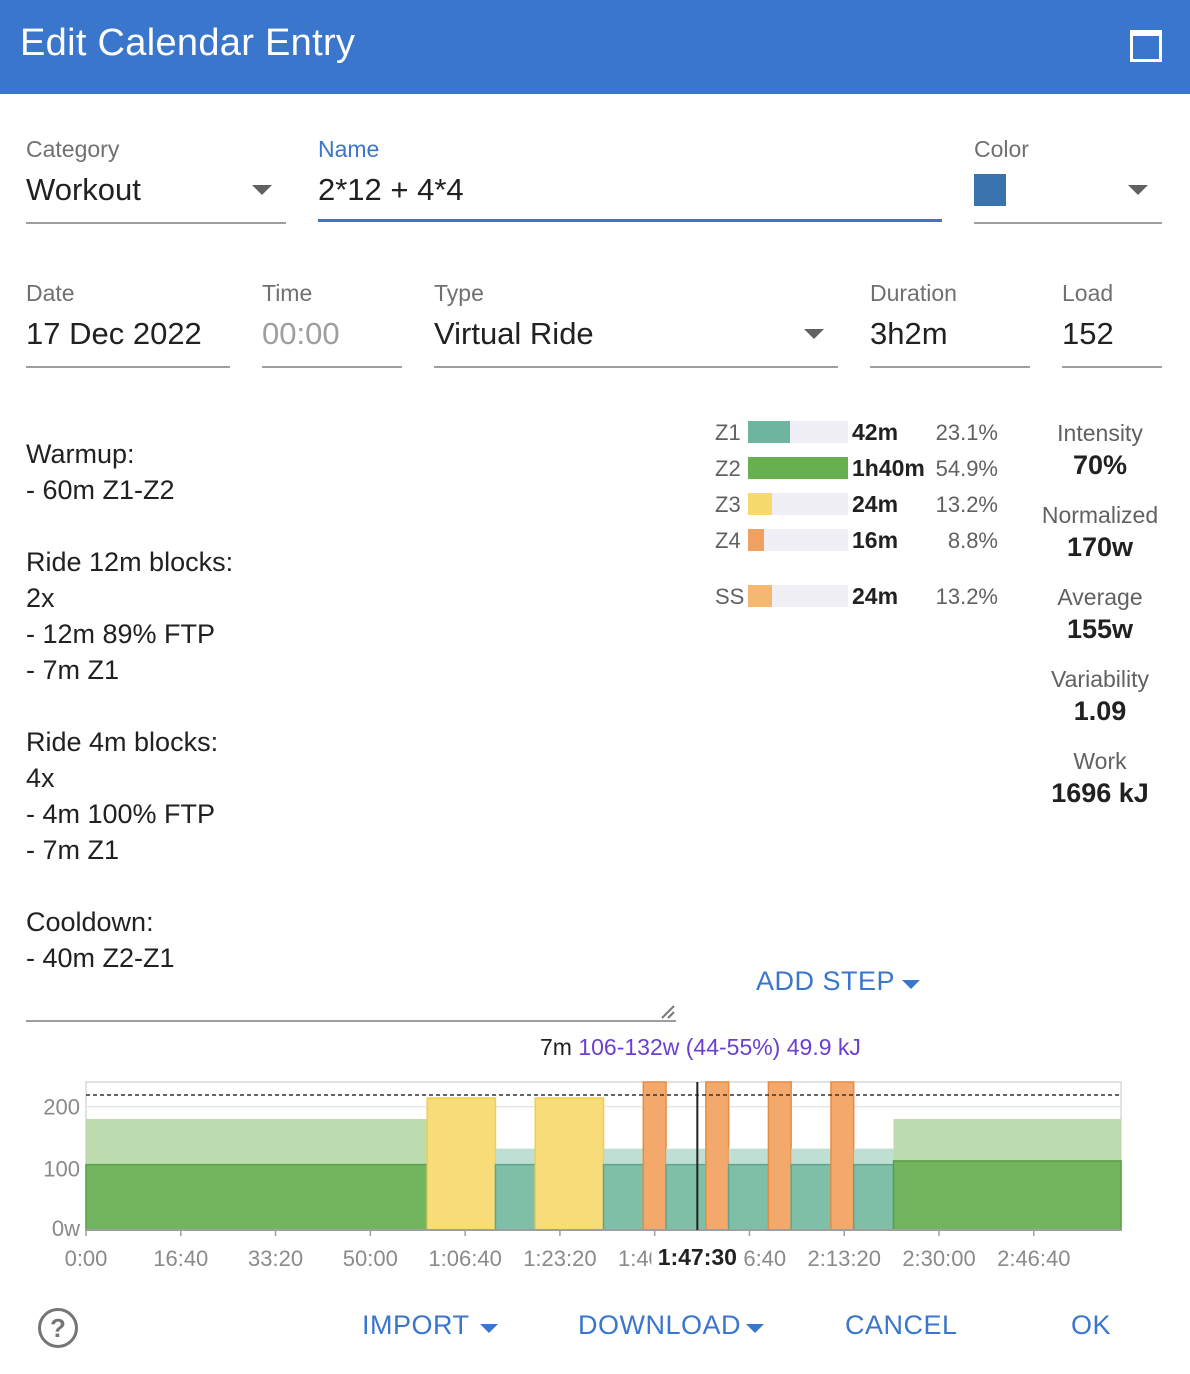 Image resolution: width=1190 pixels, height=1374 pixels. I want to click on zone-label: Z1, so click(728, 432).